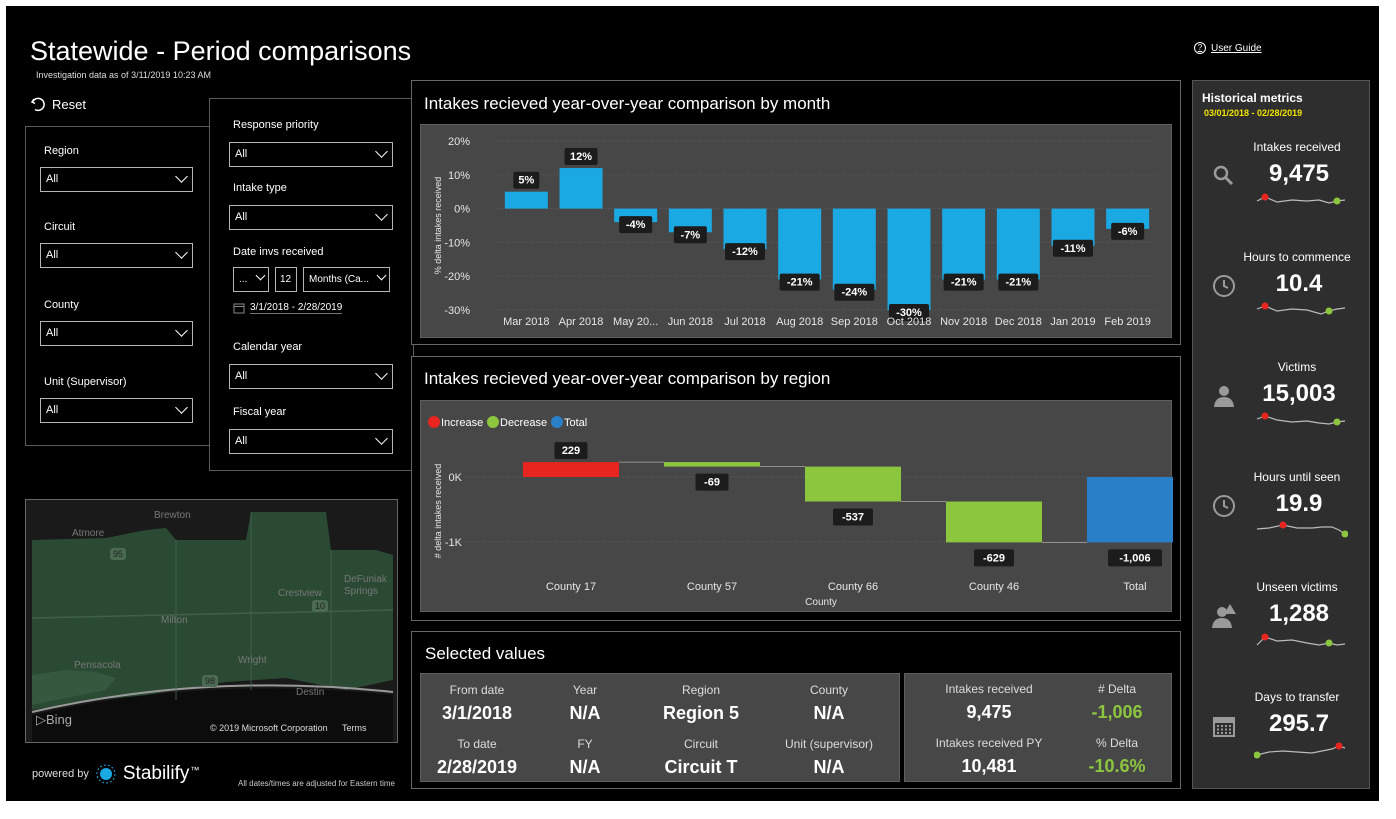  Describe the element at coordinates (701, 767) in the screenshot. I see `selected-value: Circuit T` at that location.